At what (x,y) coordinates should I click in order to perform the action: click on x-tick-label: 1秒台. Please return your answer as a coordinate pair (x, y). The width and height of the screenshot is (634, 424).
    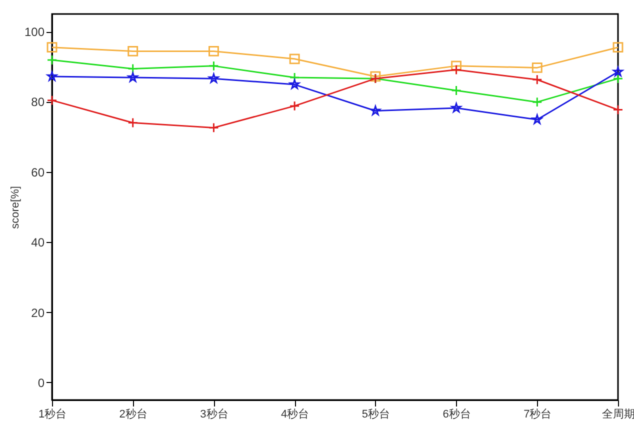
    Looking at the image, I should click on (52, 414).